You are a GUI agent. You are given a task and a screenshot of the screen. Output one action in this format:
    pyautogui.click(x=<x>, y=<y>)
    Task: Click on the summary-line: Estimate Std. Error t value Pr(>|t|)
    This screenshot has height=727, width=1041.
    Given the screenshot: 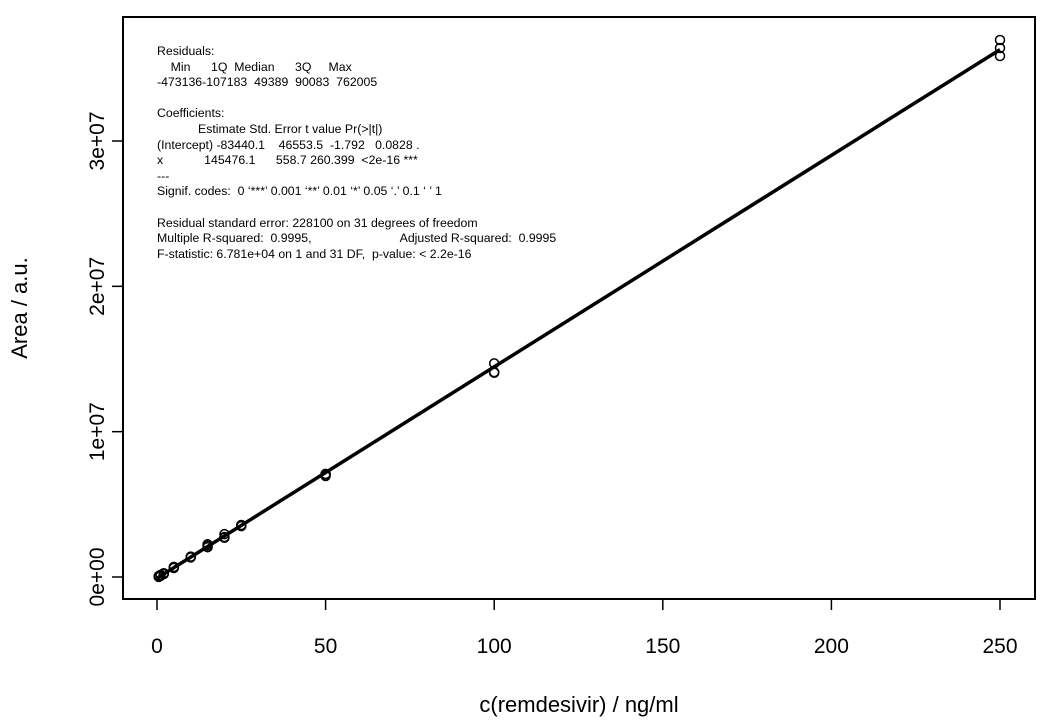 What is the action you would take?
    pyautogui.click(x=270, y=128)
    